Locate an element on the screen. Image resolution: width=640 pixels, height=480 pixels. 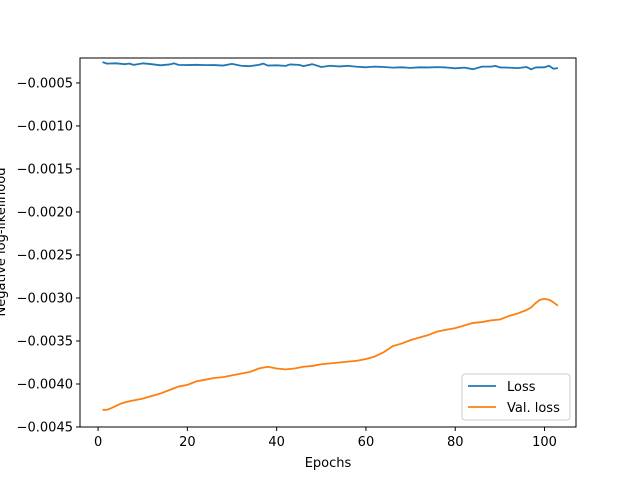
y-tick-label: −0.0010 is located at coordinates (45, 126).